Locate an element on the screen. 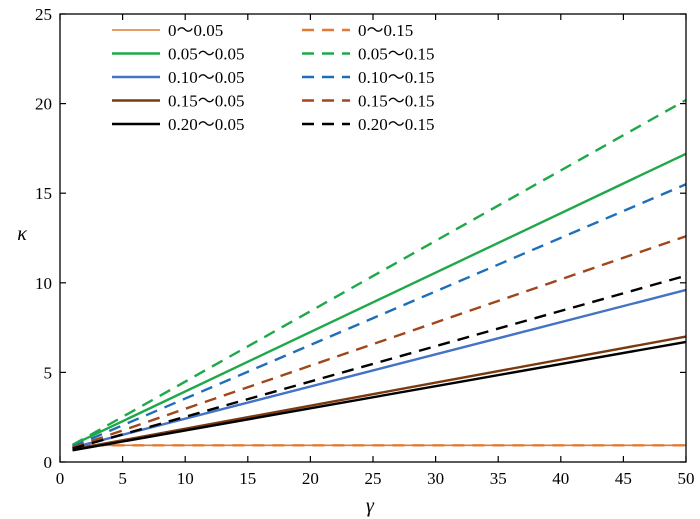  legend-item: 0～0.05 is located at coordinates (167, 30).